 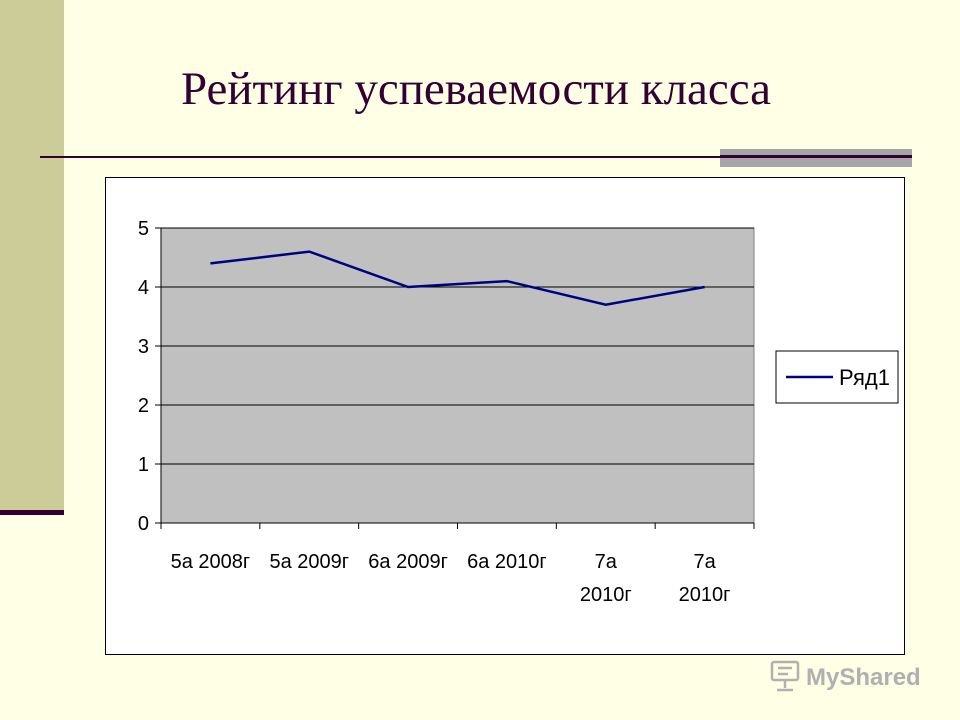 I want to click on legend: Ряд1, so click(x=837, y=377).